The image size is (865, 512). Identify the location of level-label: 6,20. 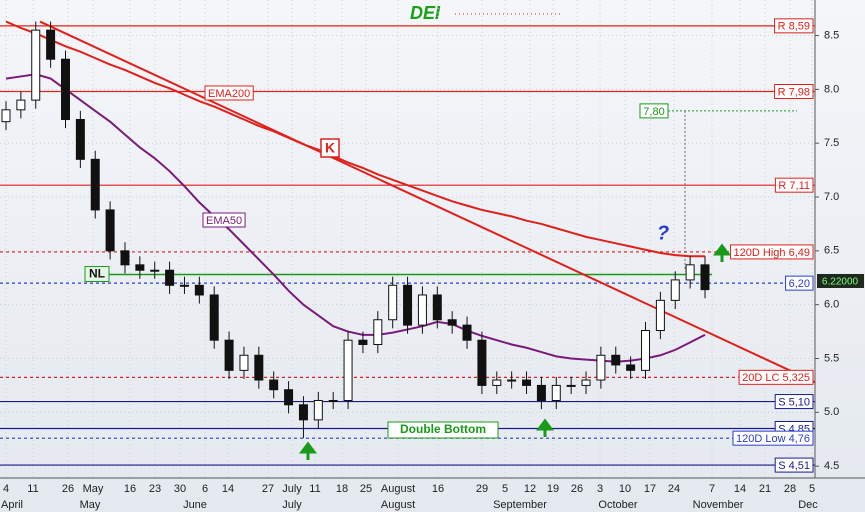
(799, 284).